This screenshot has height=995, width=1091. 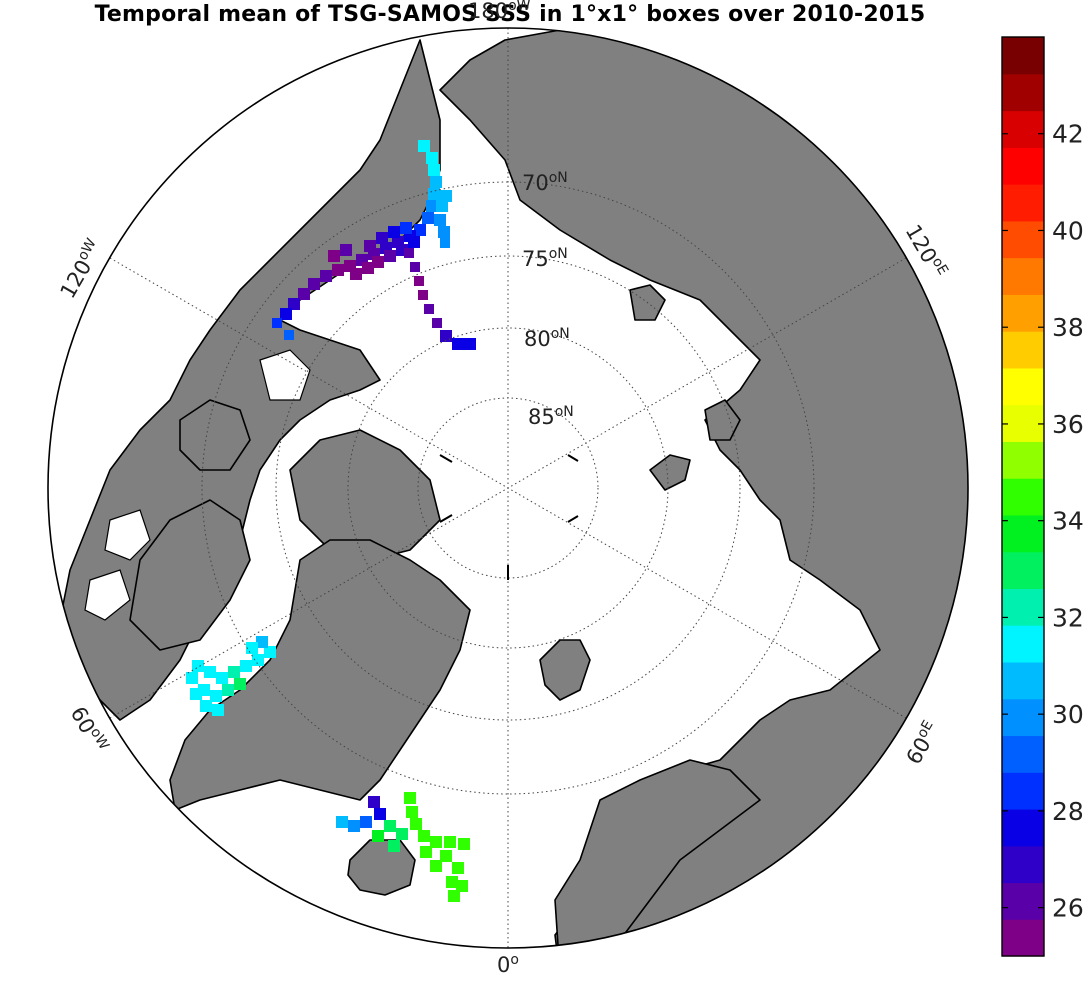 I want to click on colorbar-ticks: 26 28 30 32 34 36 38 40 42, so click(x=1043, y=521).